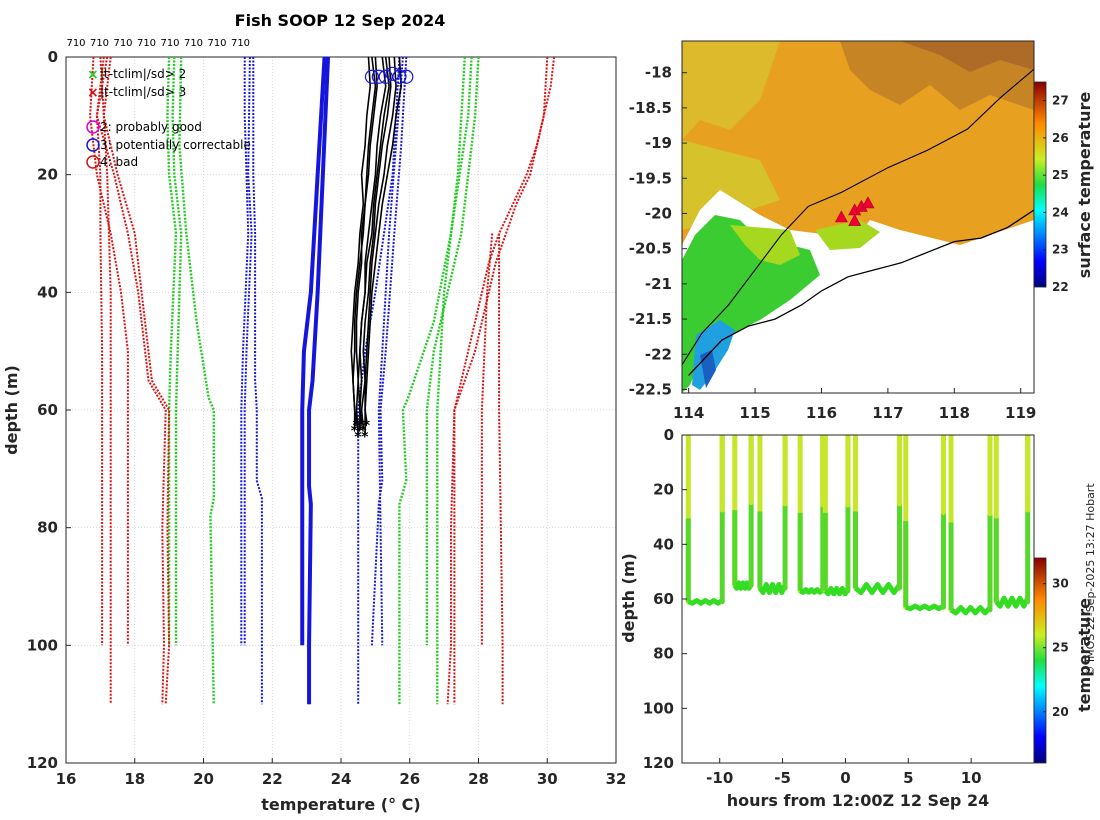 This screenshot has height=820, width=1100. I want to click on colorbar-label: temperature, so click(1084, 655).